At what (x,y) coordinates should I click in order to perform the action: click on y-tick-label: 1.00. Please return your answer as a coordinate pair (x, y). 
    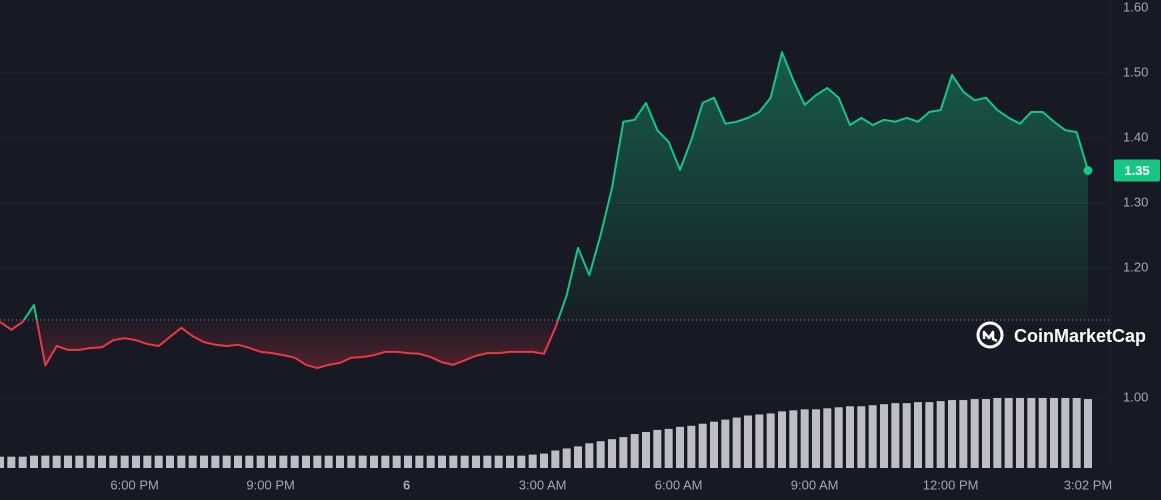
    Looking at the image, I should click on (1135, 396).